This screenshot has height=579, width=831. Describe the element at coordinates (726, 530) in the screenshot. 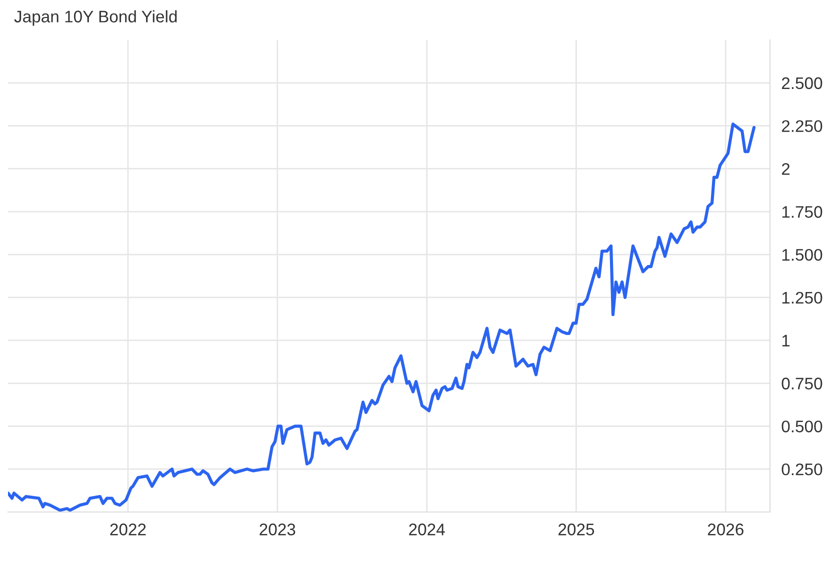

I see `x-tick-label: 2026` at that location.